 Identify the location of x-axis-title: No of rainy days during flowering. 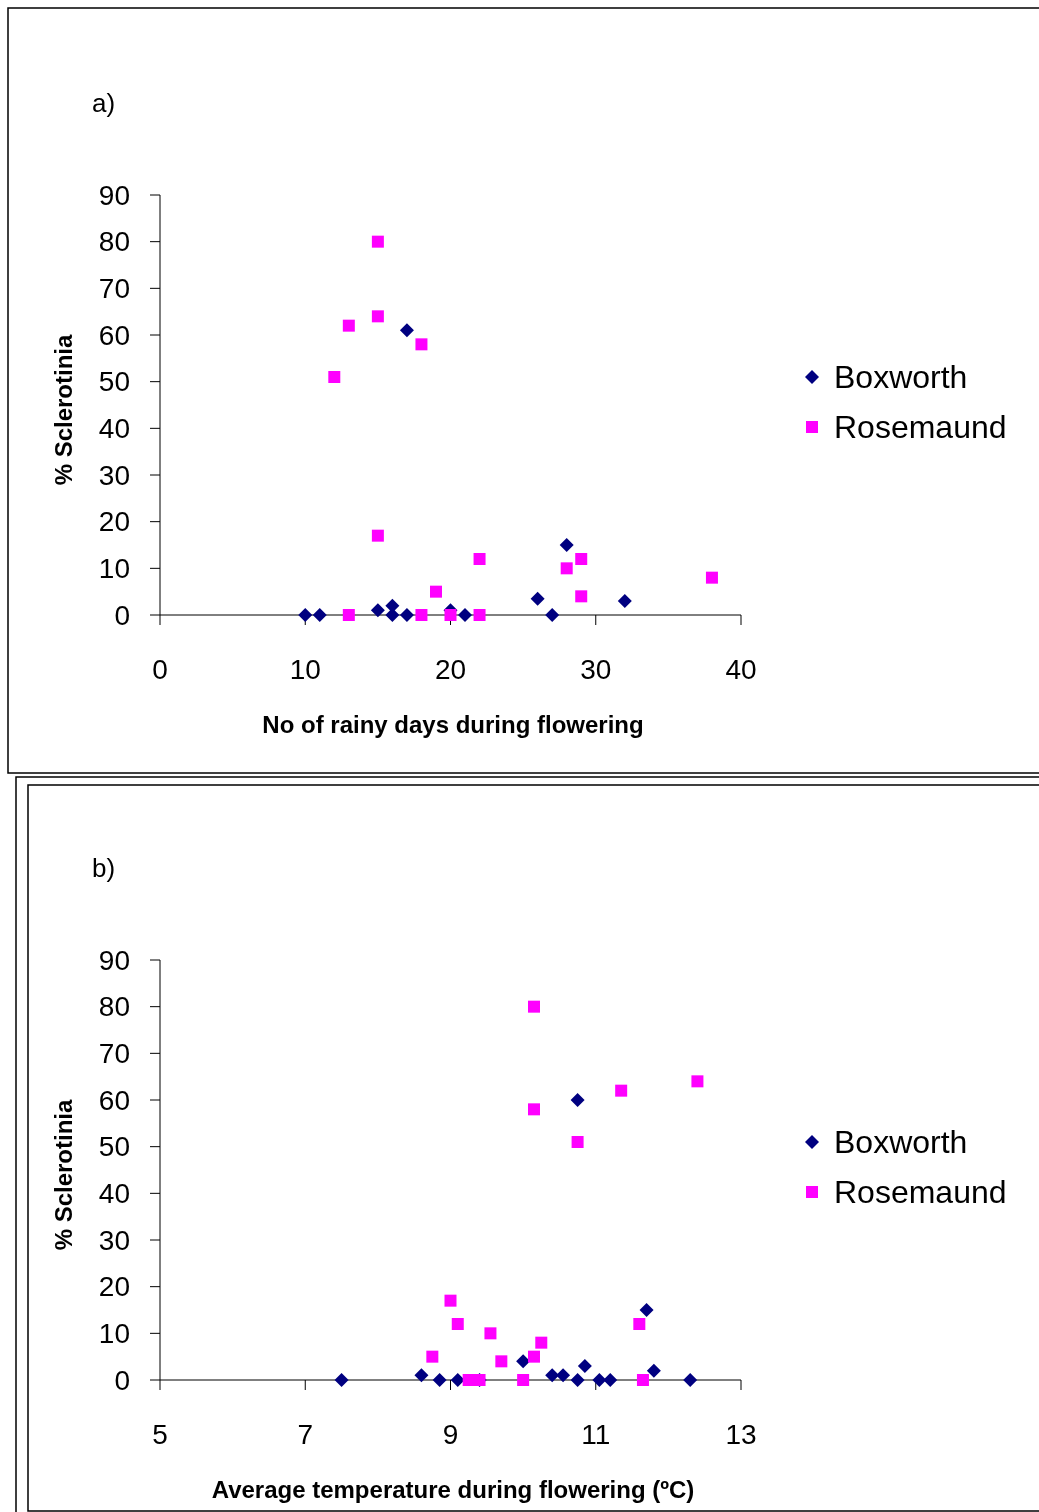
(453, 724).